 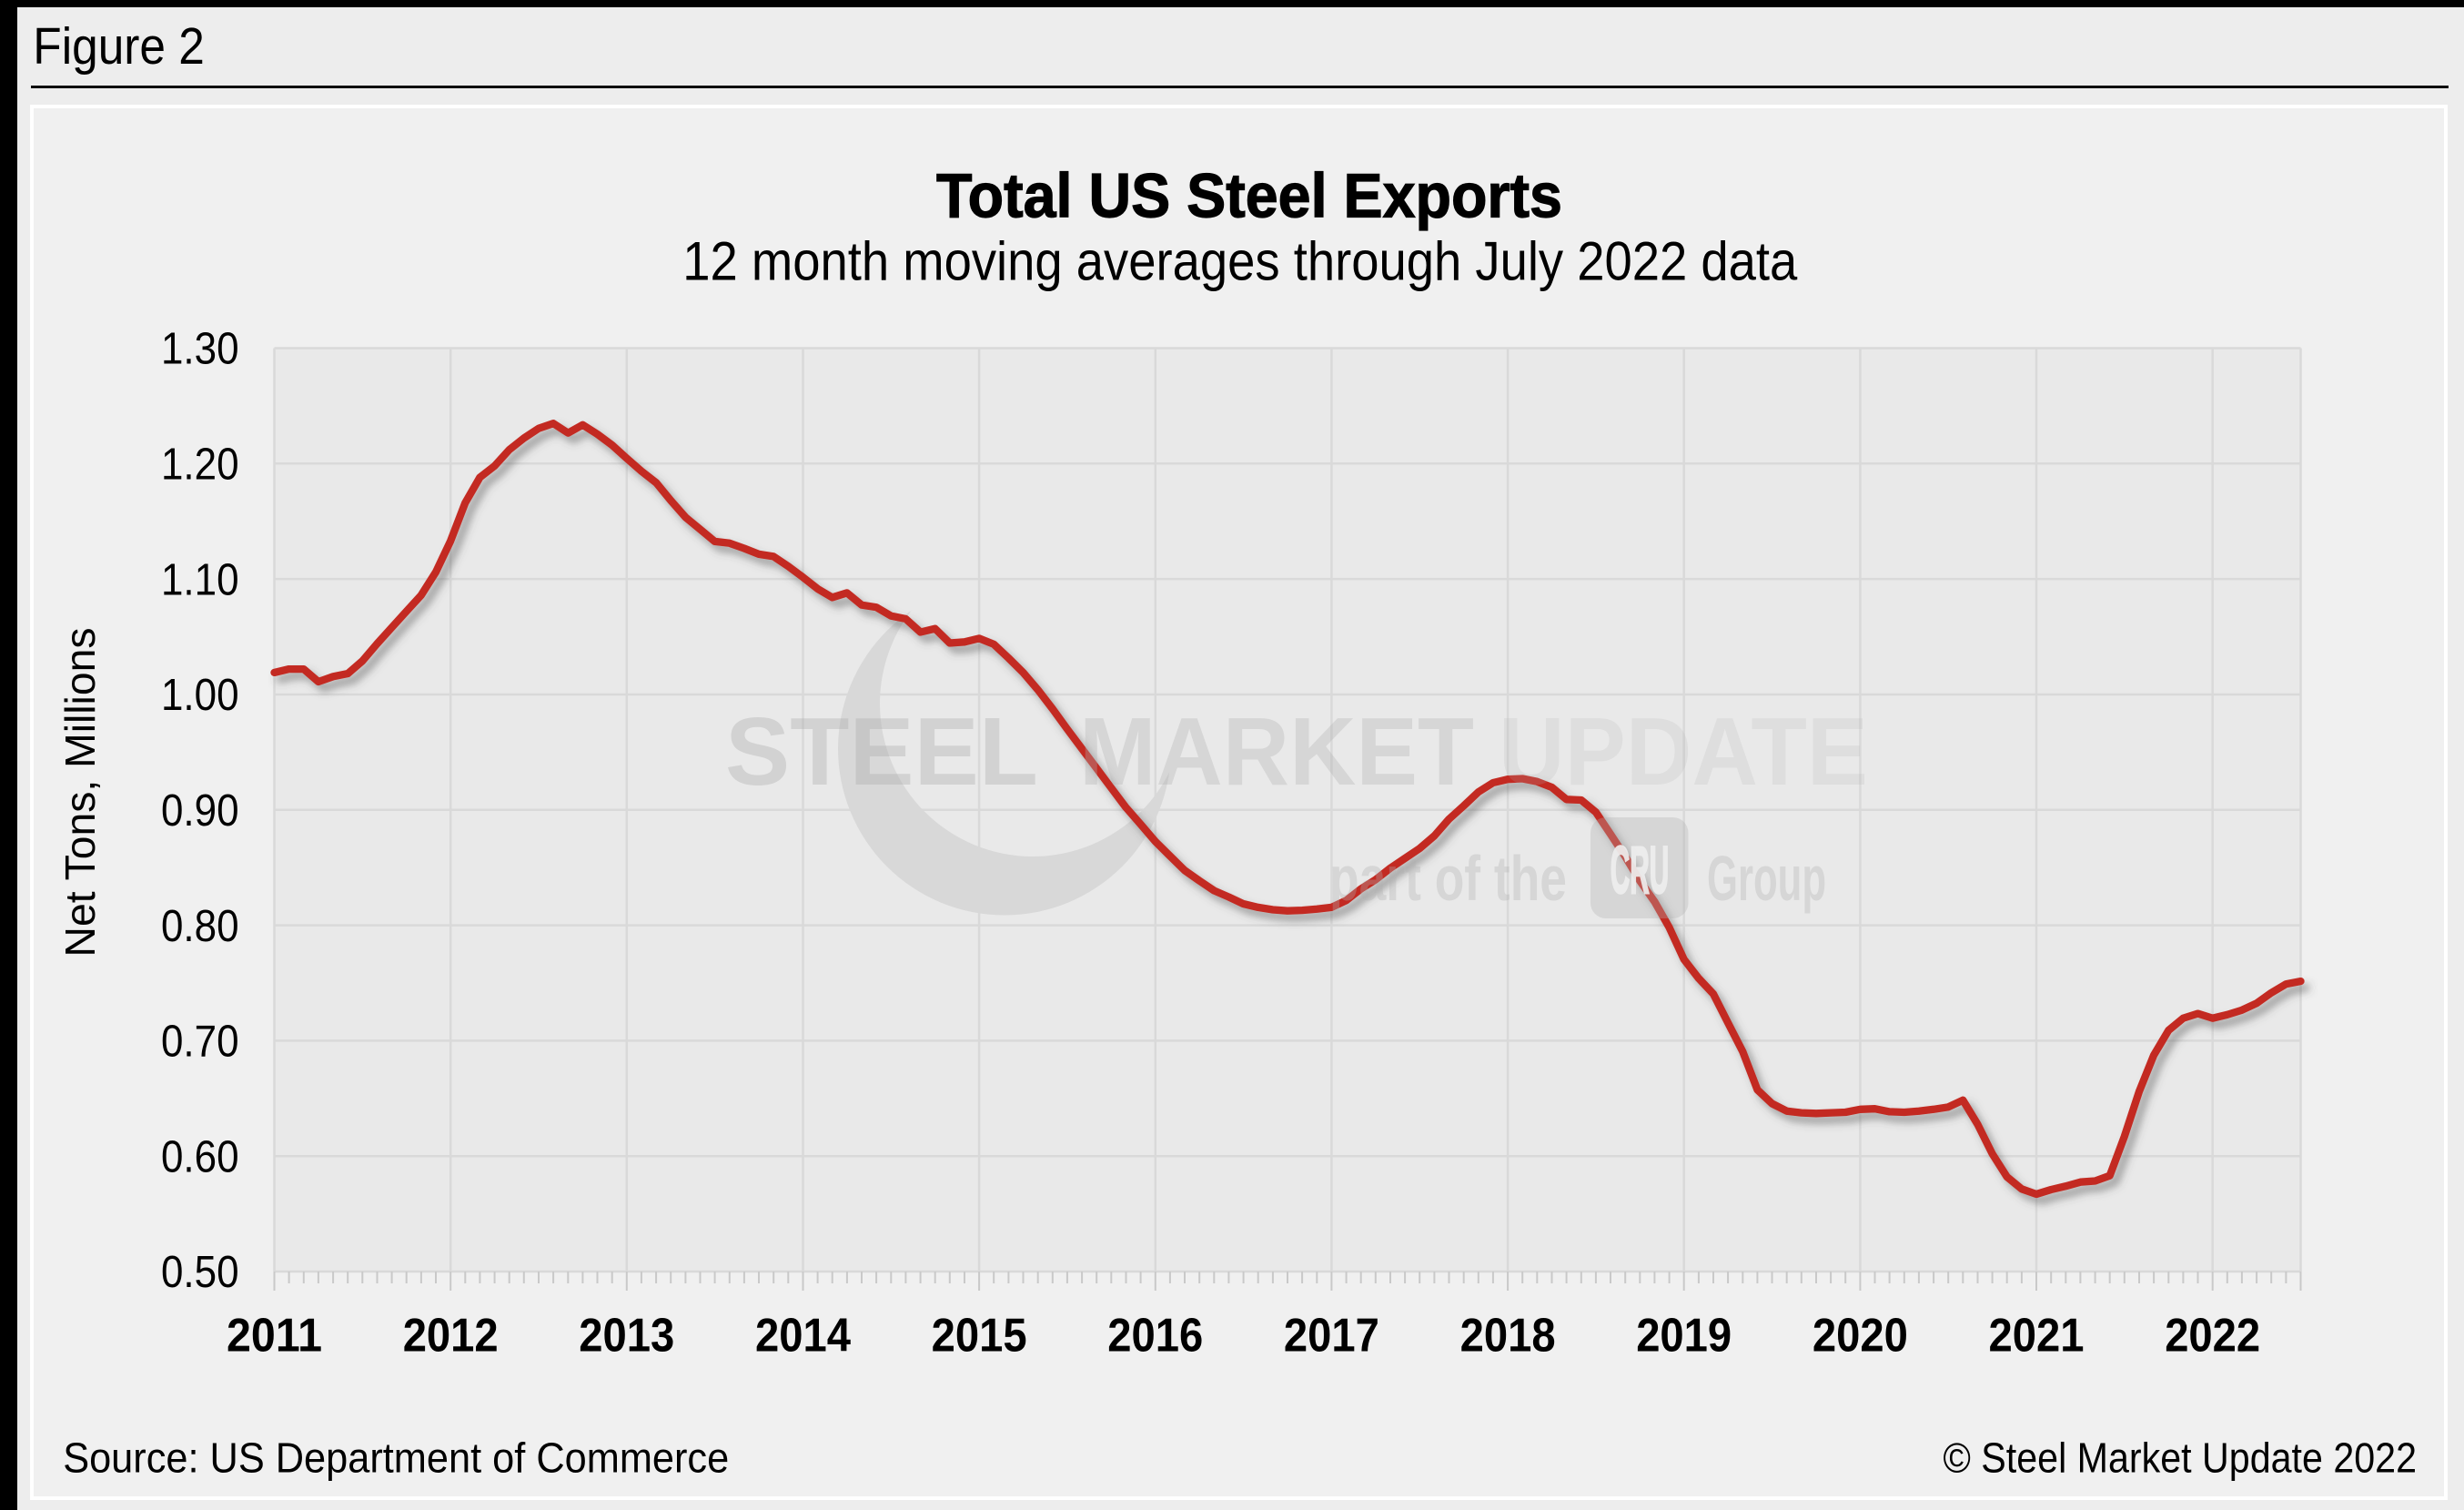 I want to click on svg-text: Group, so click(x=1766, y=879).